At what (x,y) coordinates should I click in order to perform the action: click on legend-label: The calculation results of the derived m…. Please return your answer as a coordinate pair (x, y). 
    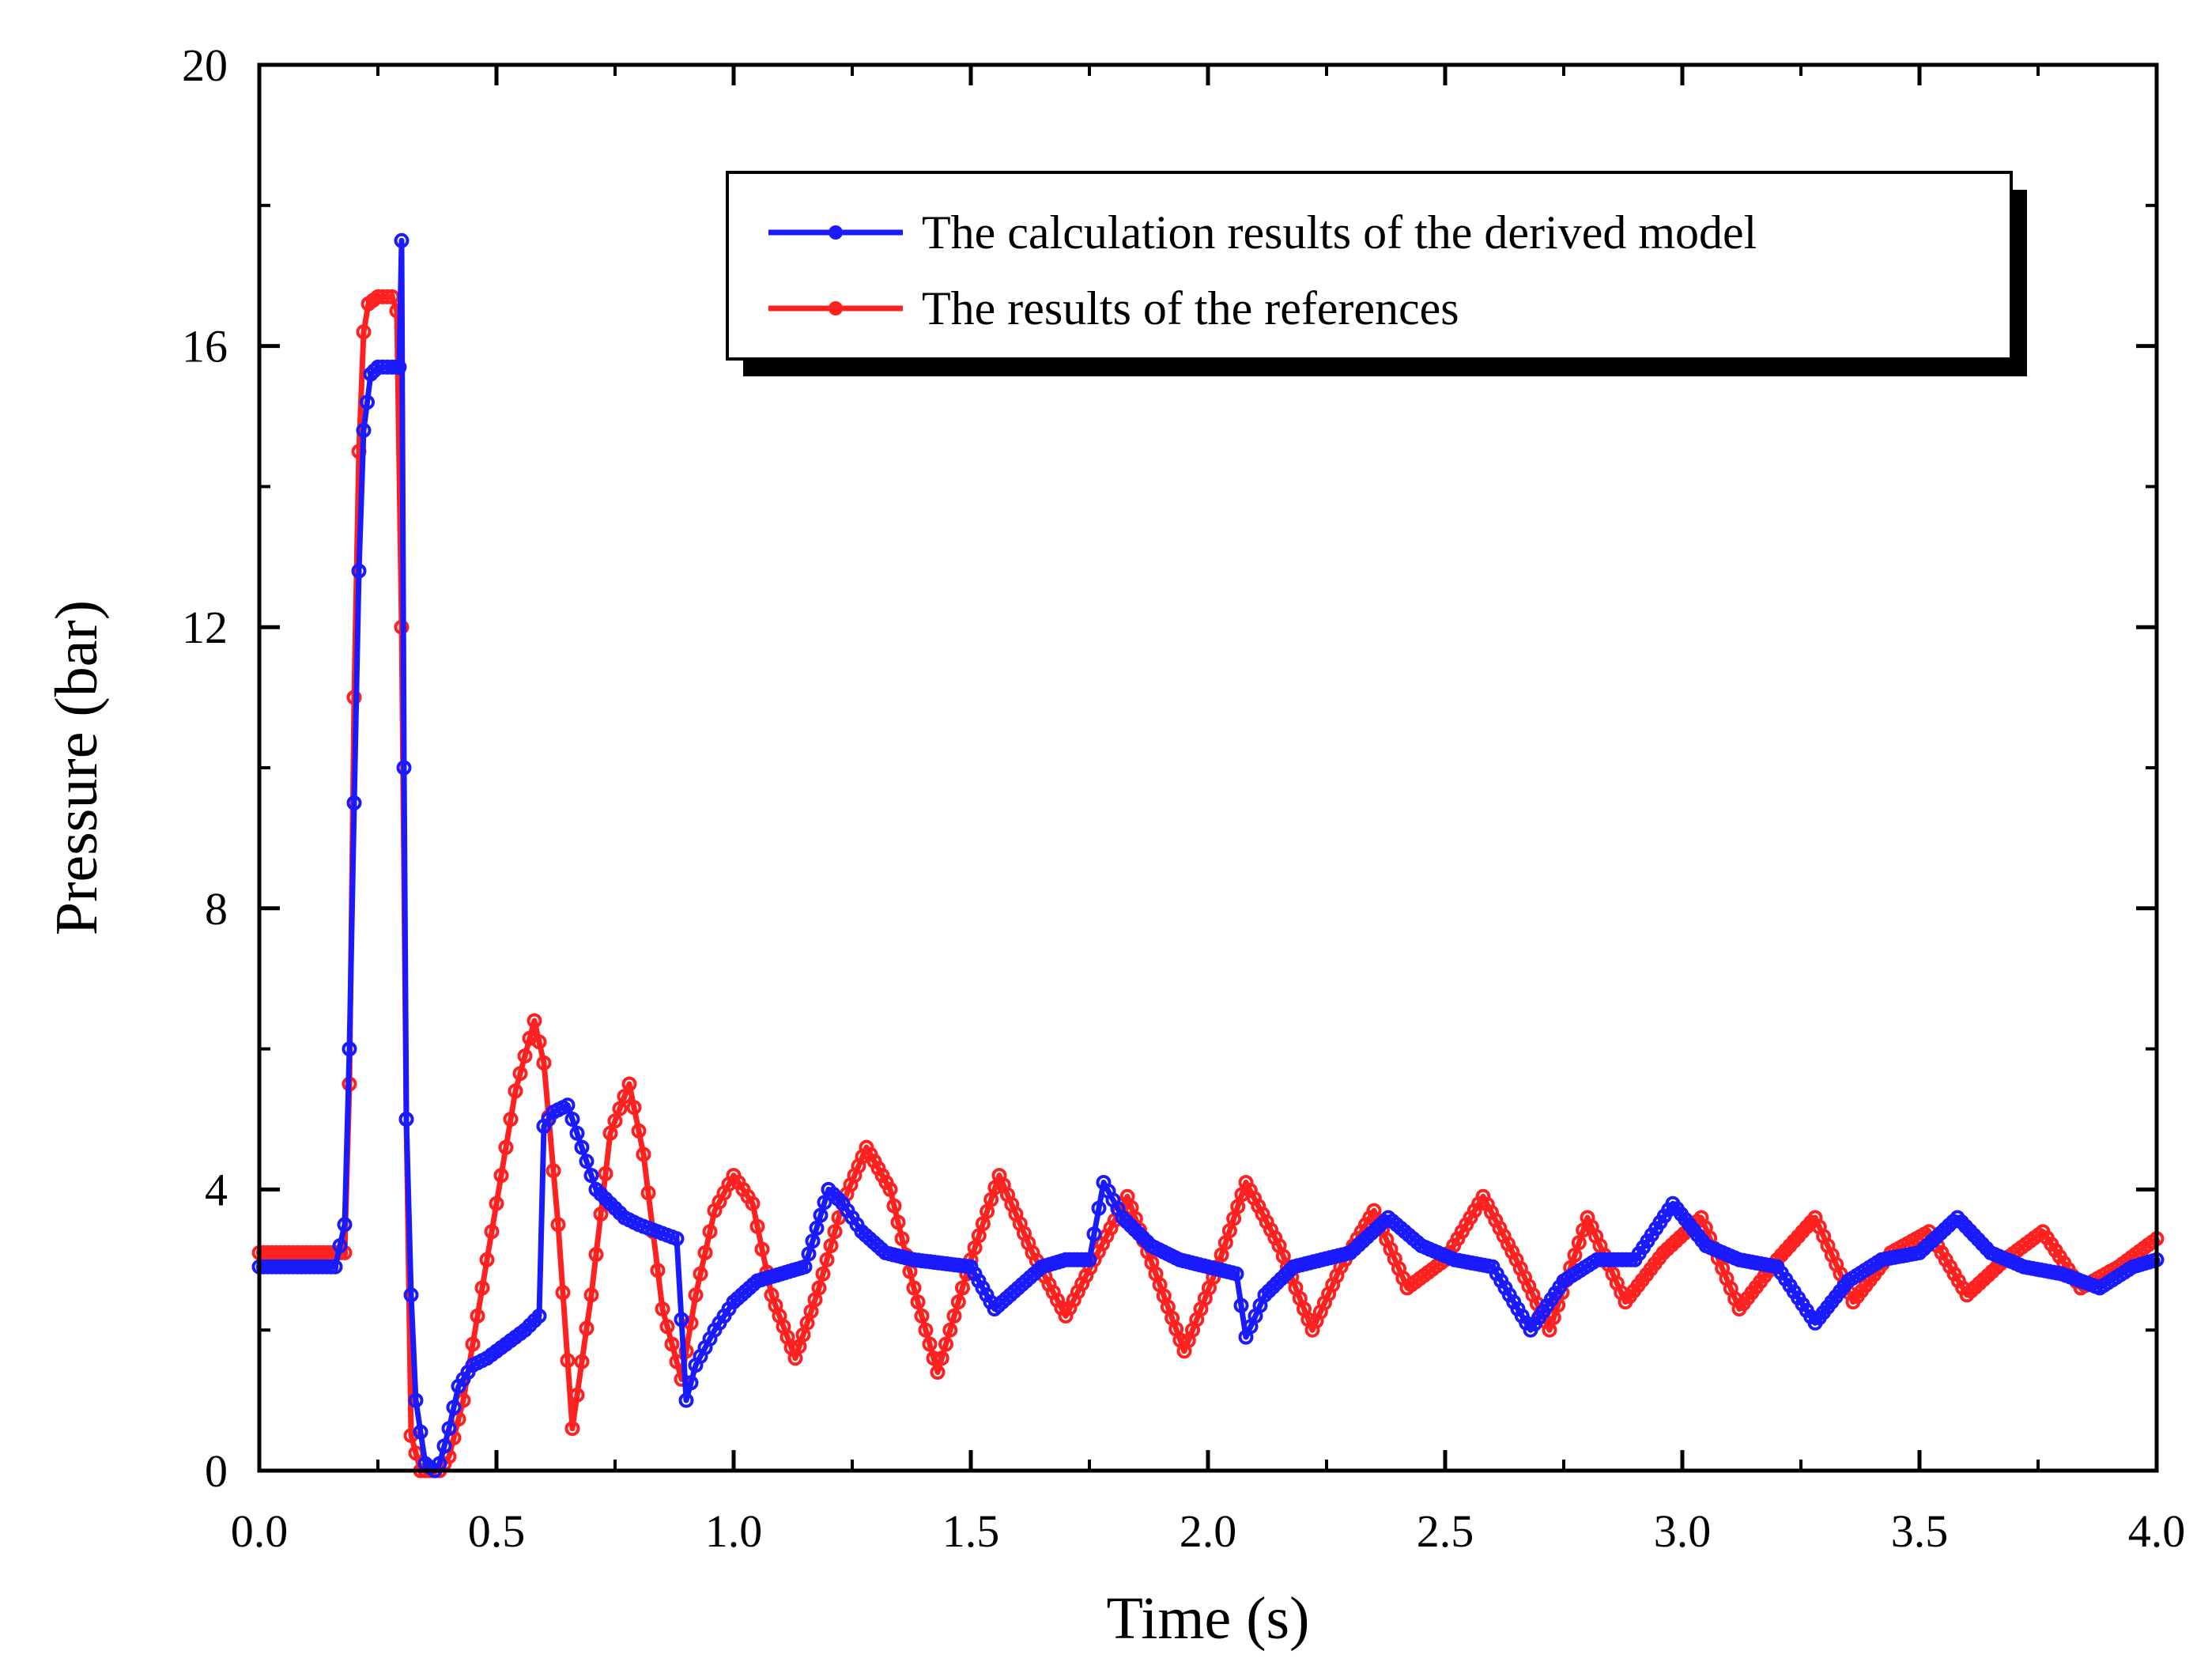
    Looking at the image, I should click on (1339, 232).